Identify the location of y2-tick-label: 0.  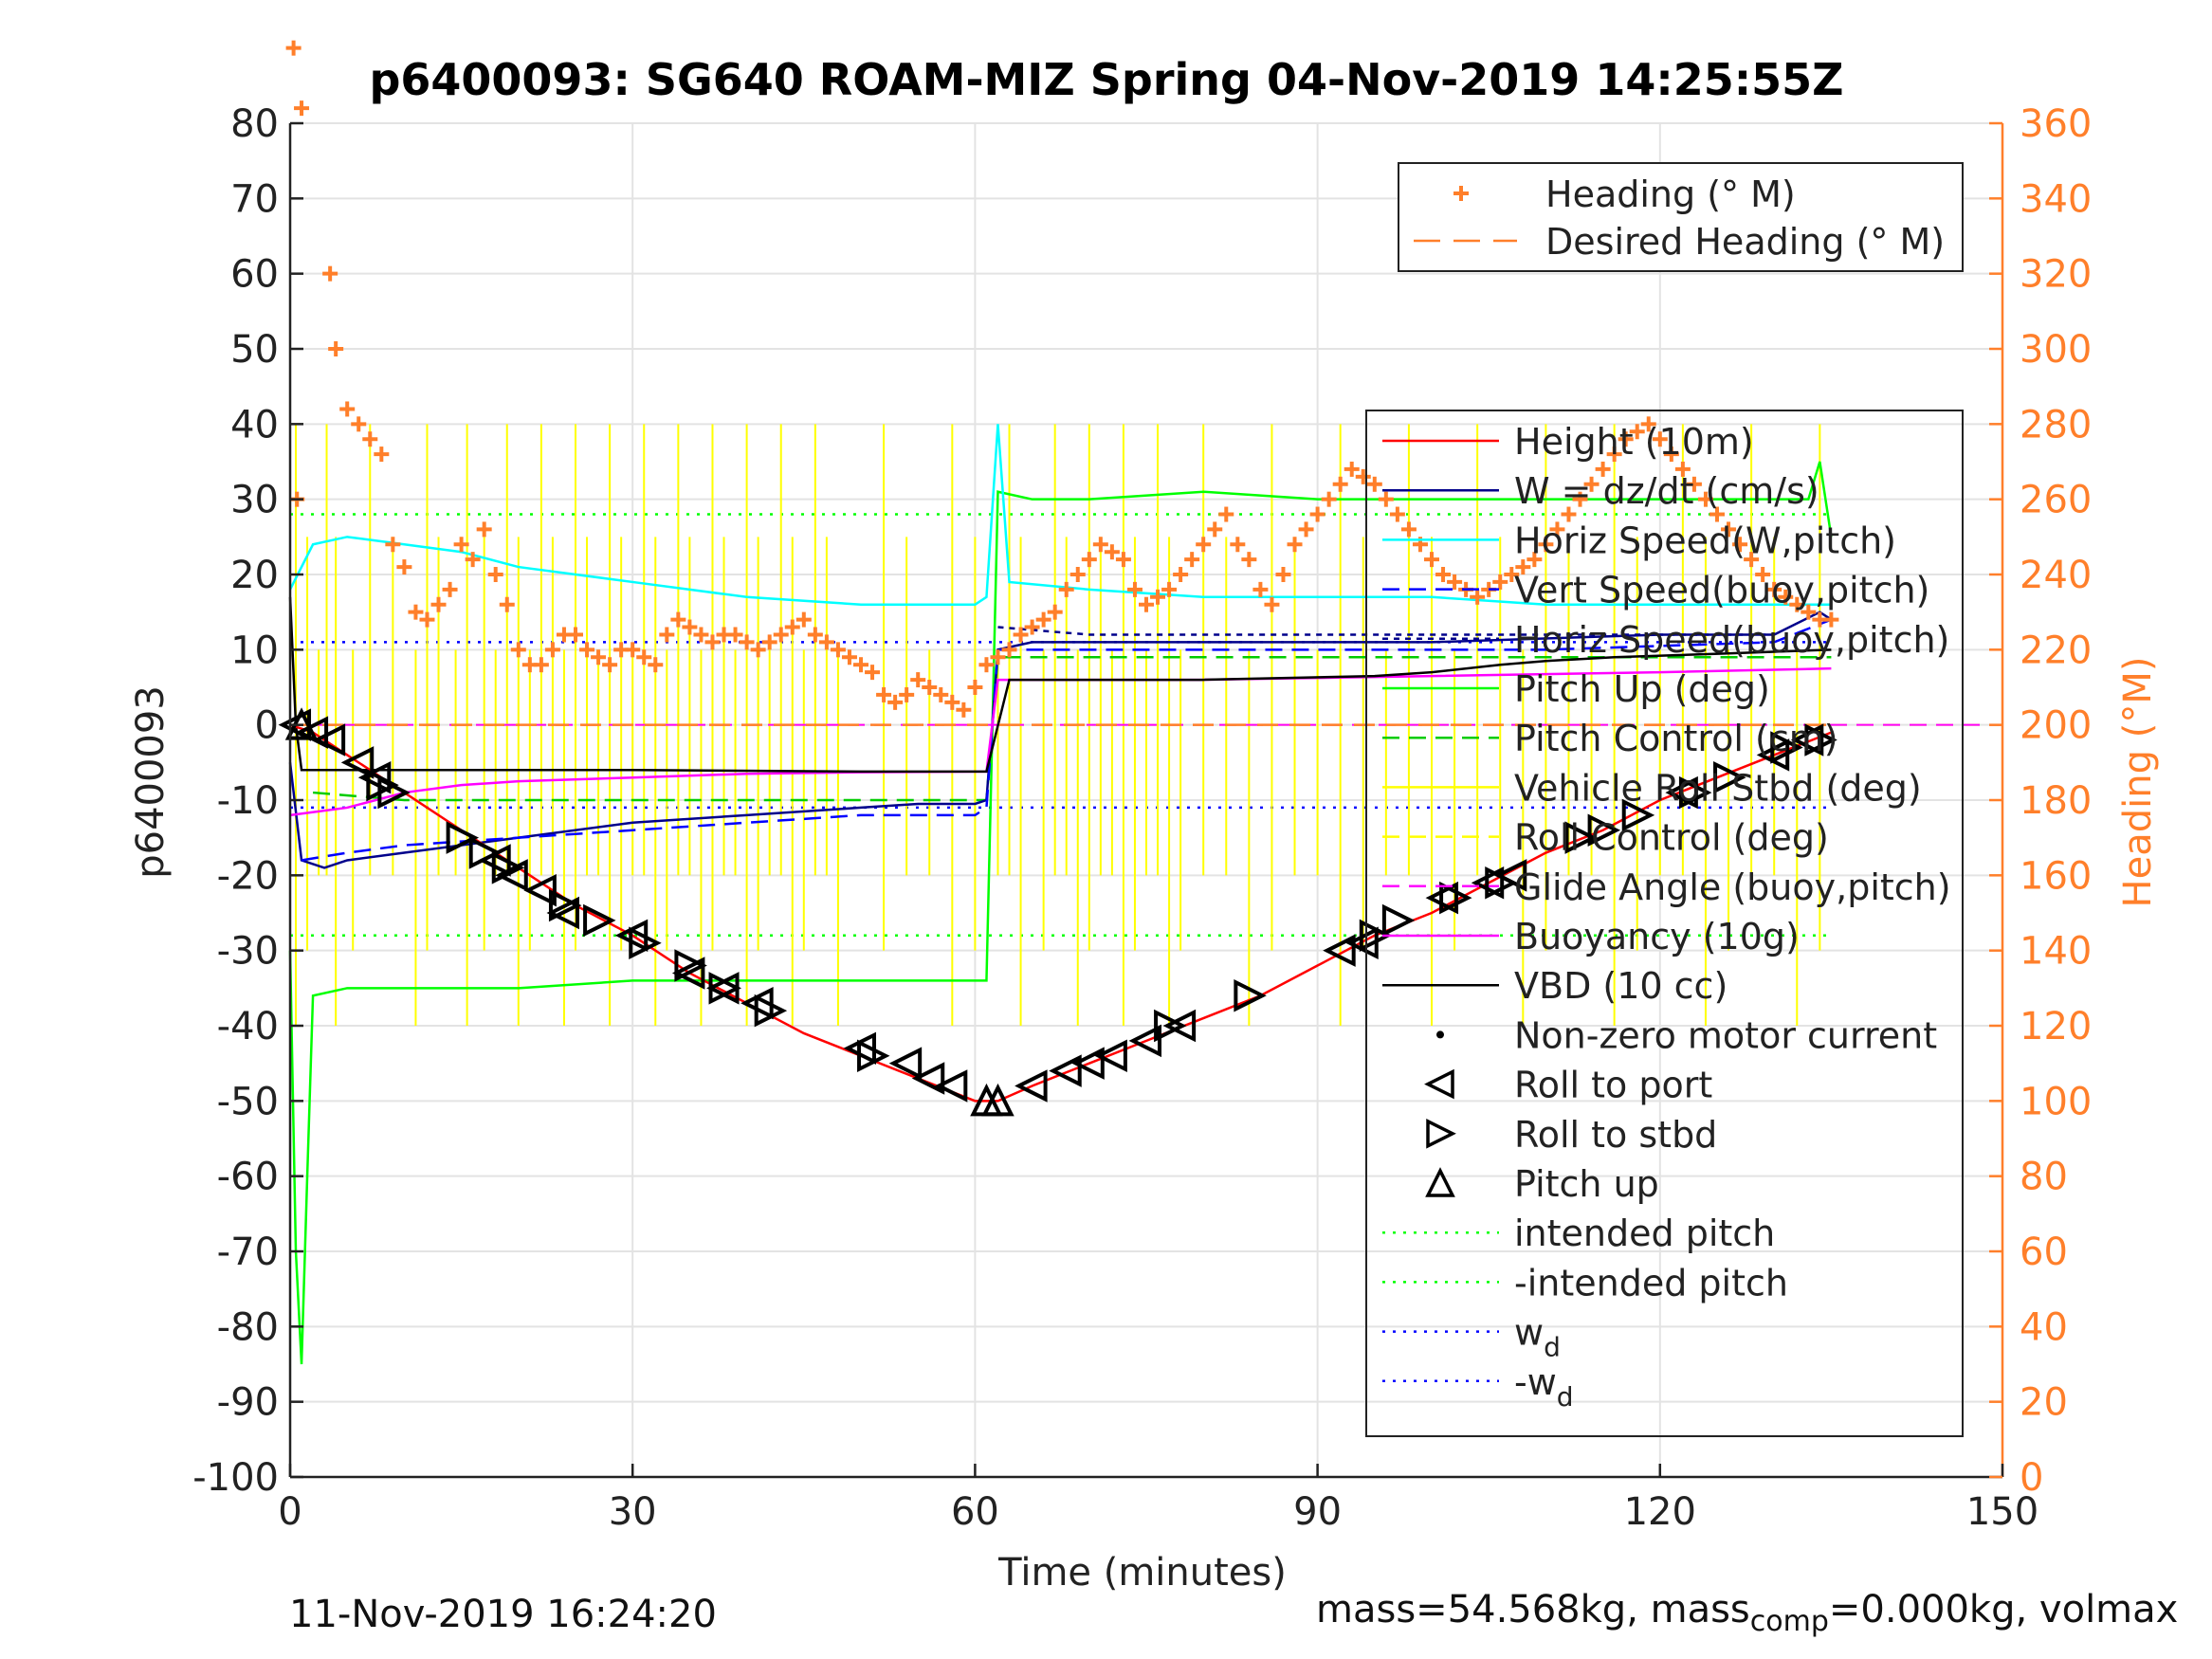
(2031, 1478).